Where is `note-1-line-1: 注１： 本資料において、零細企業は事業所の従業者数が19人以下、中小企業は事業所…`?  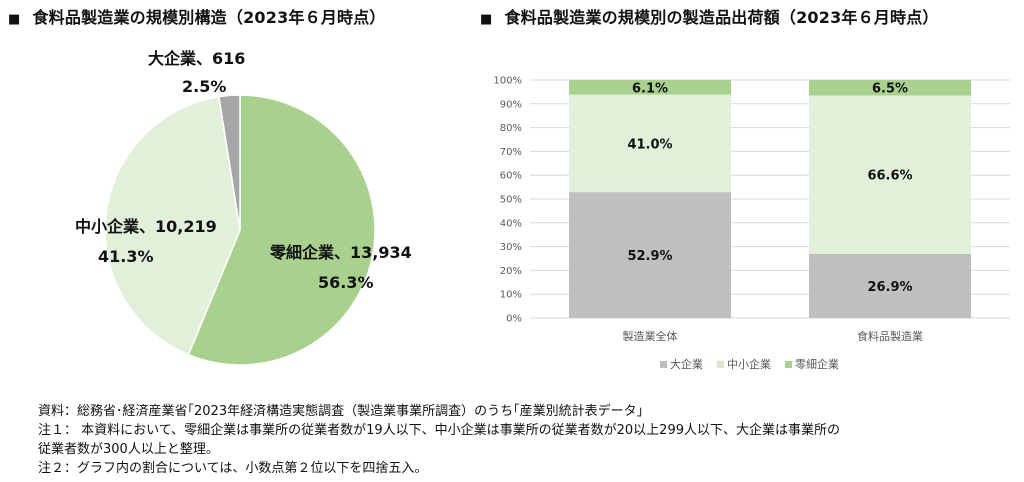
note-1-line-1: 注１： 本資料において、零細企業は事業所の従業者数が19人以下、中小企業は事業所… is located at coordinates (439, 430).